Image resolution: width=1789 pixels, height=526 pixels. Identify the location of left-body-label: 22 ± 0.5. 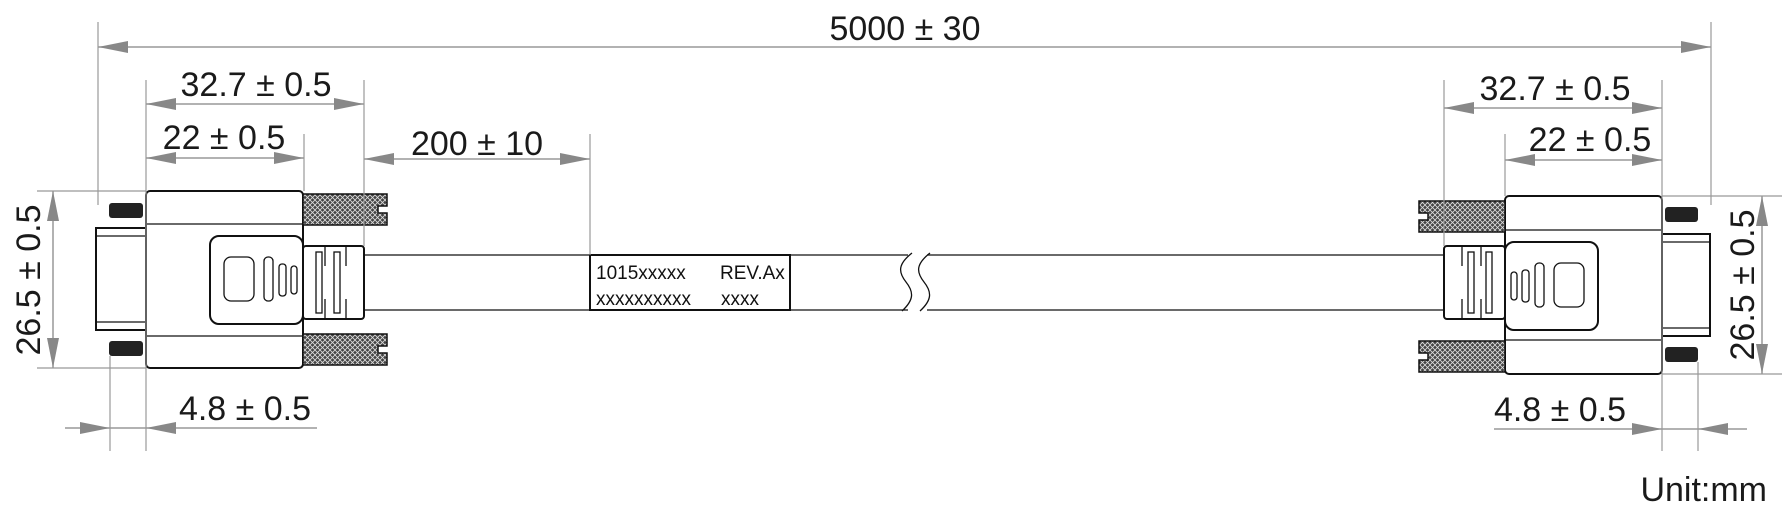
(224, 138).